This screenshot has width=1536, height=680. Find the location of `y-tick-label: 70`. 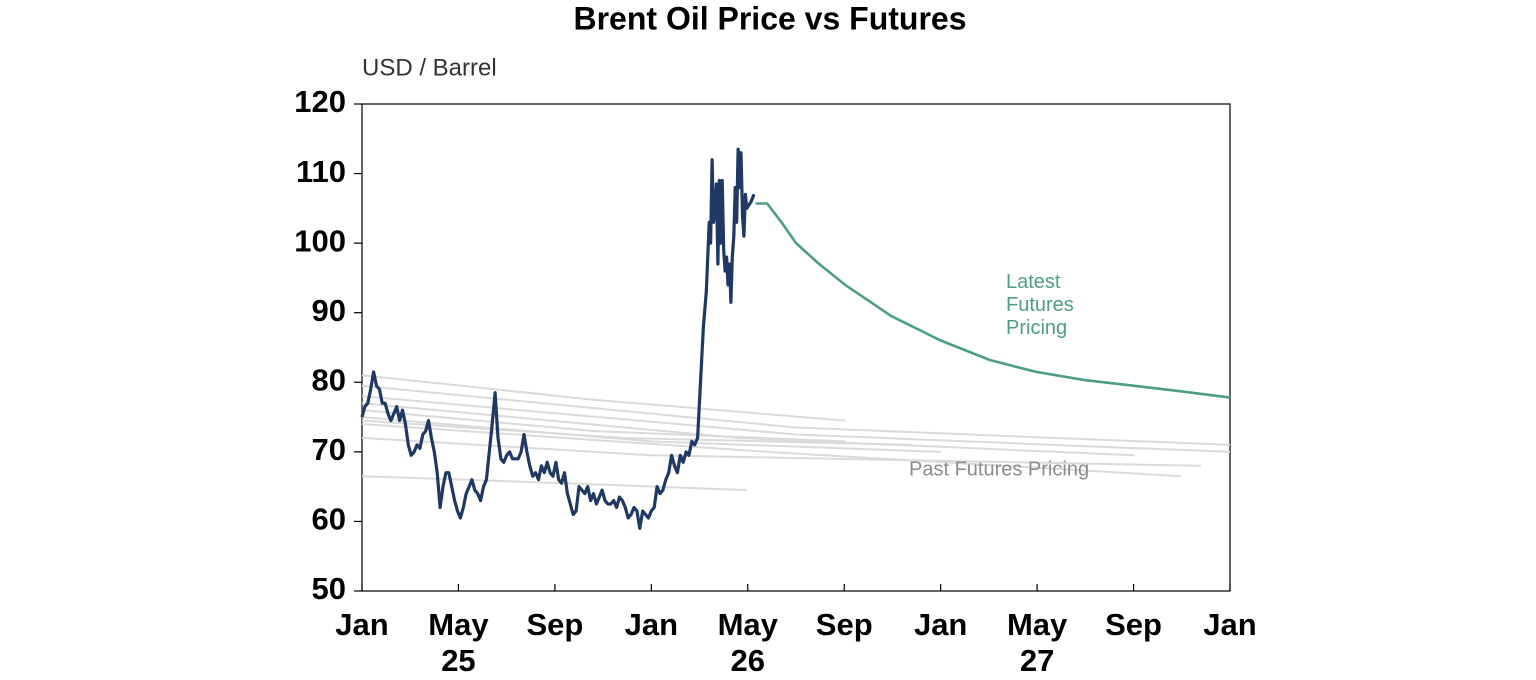

y-tick-label: 70 is located at coordinates (329, 449).